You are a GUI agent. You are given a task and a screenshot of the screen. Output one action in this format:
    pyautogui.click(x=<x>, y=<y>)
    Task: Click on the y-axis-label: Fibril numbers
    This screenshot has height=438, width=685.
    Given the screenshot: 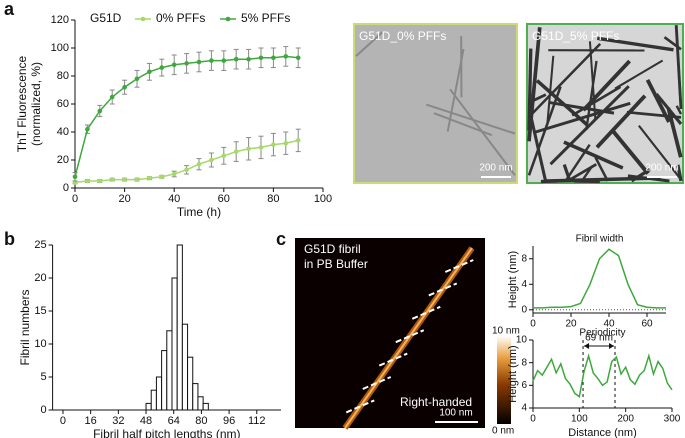 What is the action you would take?
    pyautogui.click(x=25, y=327)
    